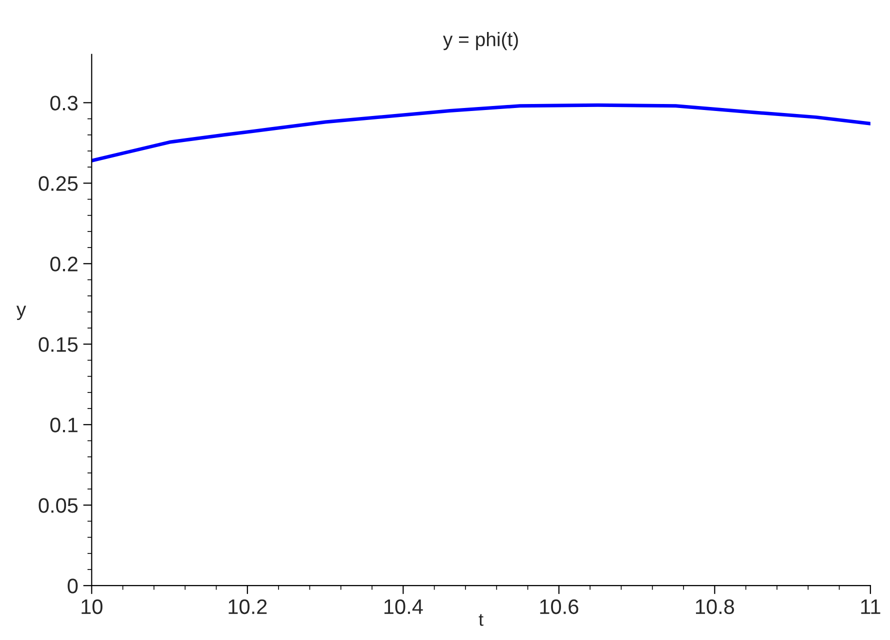 The image size is (890, 640). Describe the element at coordinates (92, 606) in the screenshot. I see `x-tick-label: 10` at that location.